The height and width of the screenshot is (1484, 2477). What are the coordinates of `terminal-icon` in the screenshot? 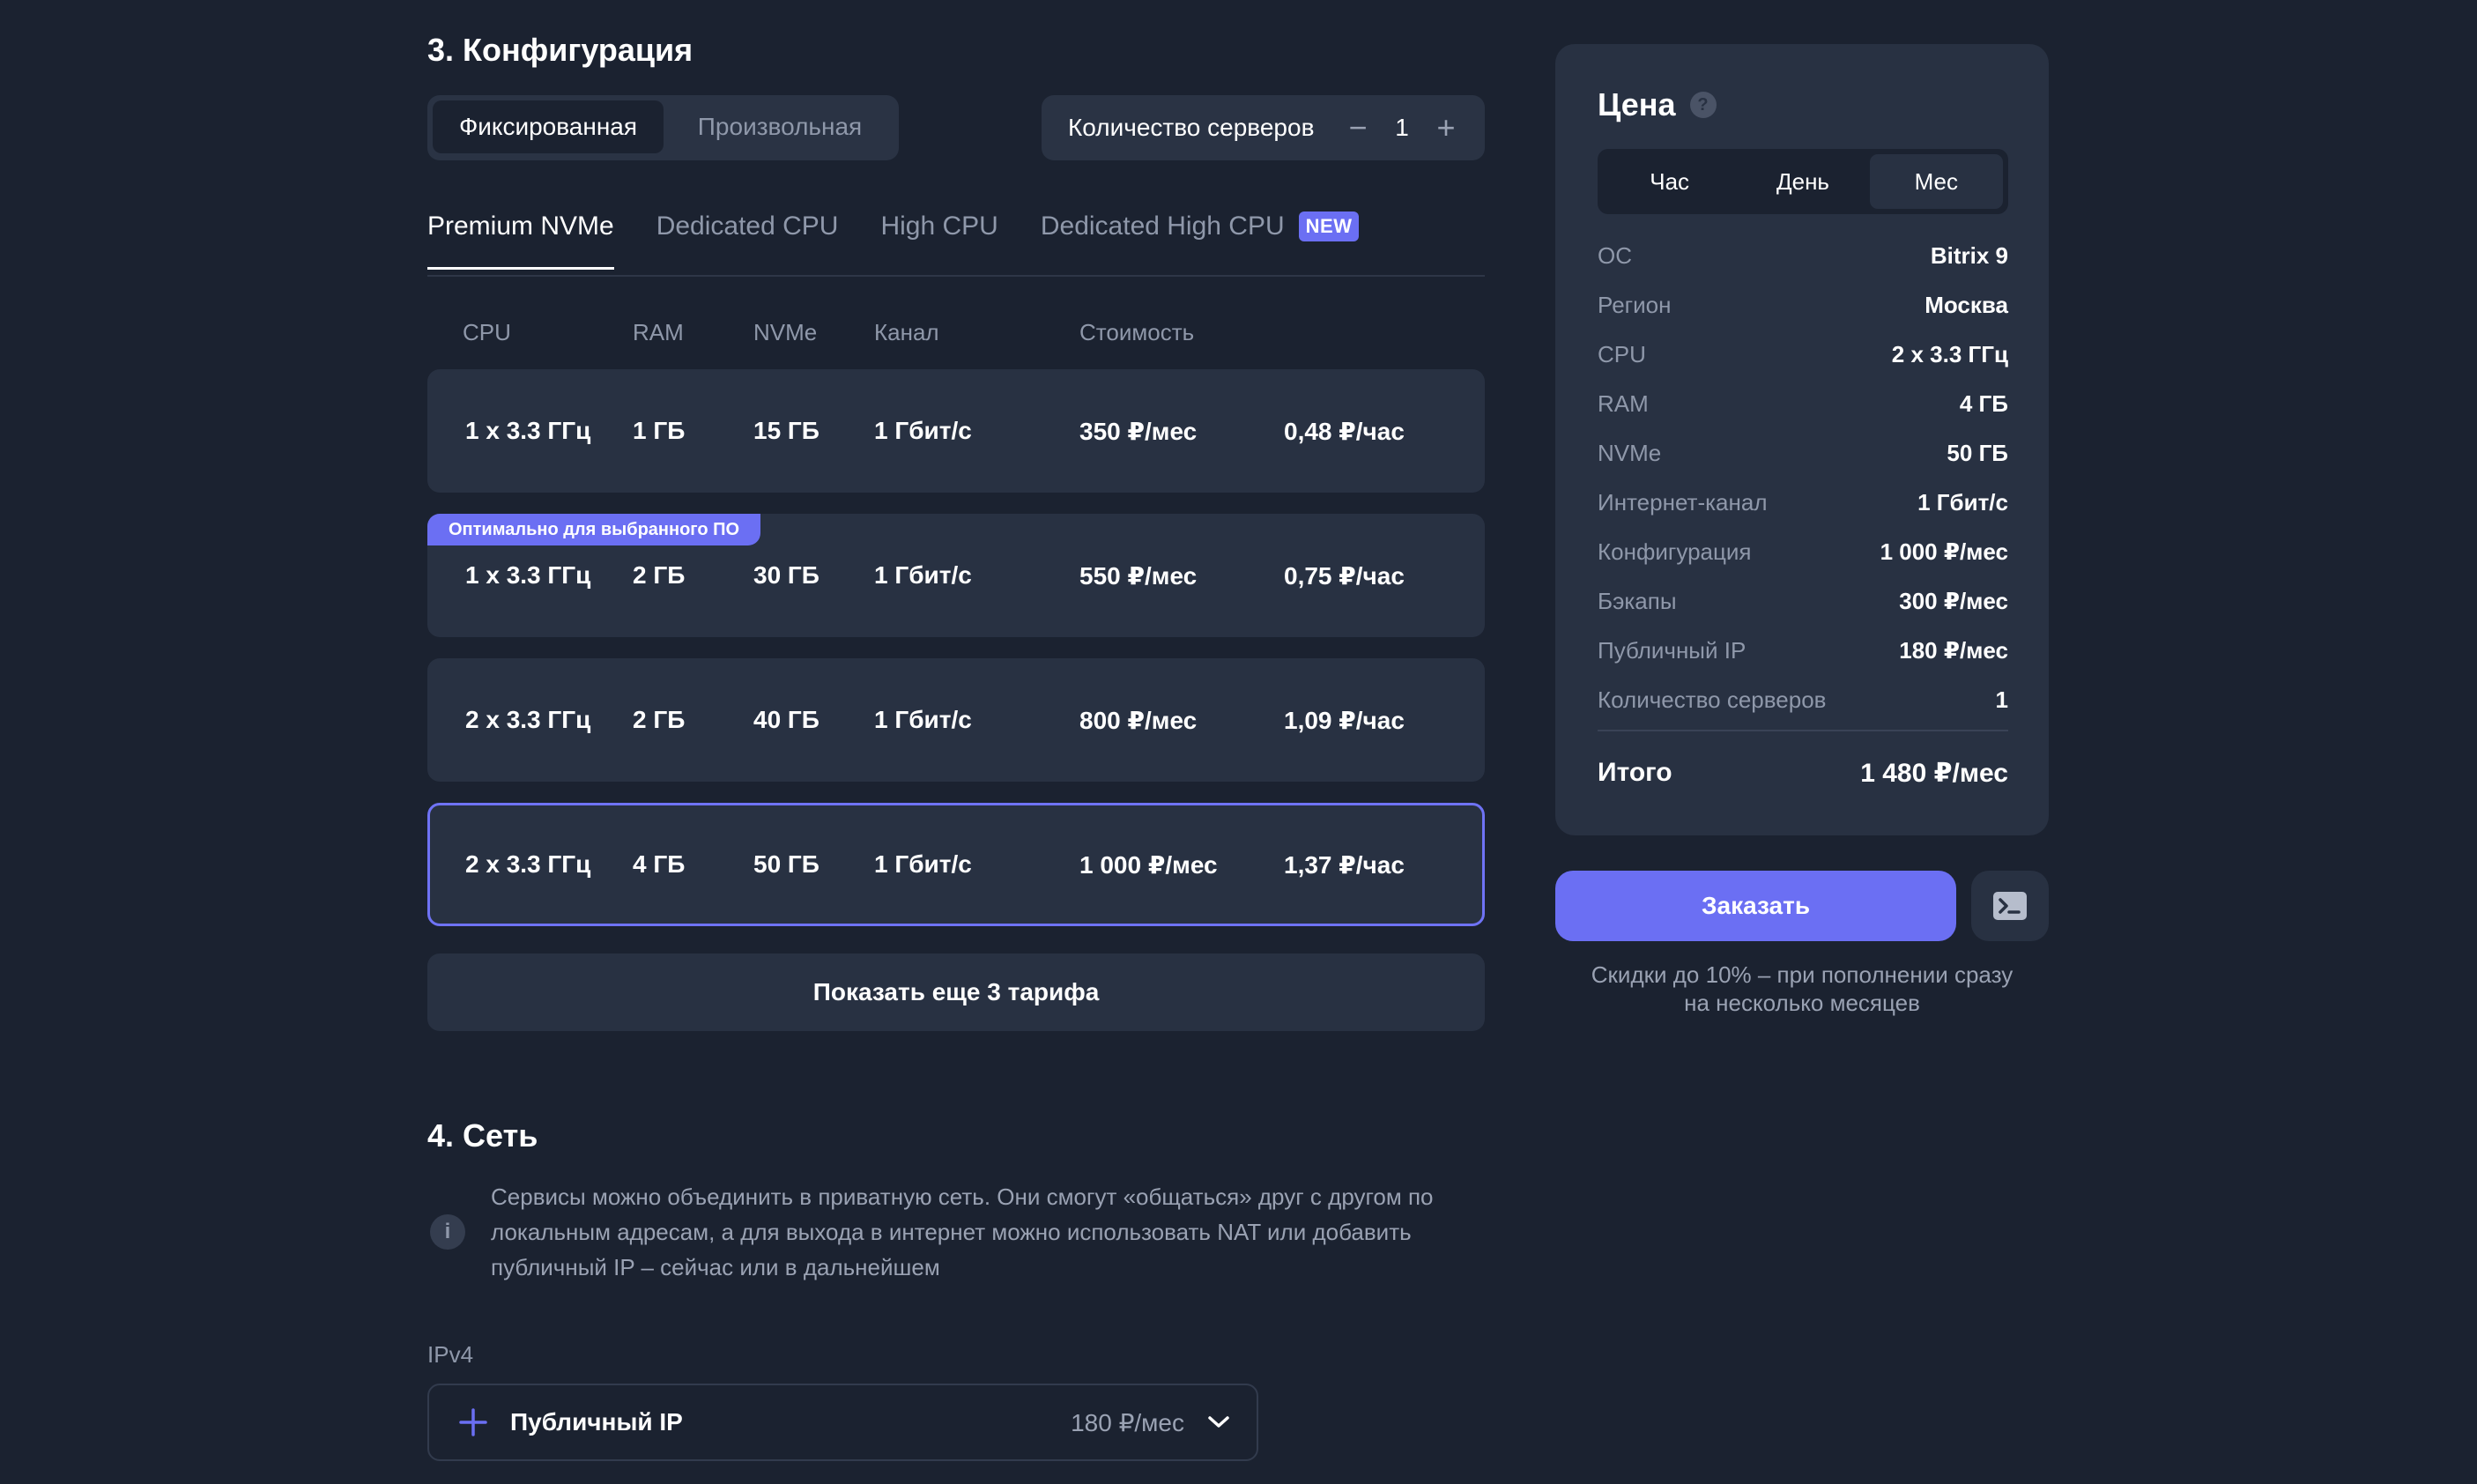 It's located at (2010, 906).